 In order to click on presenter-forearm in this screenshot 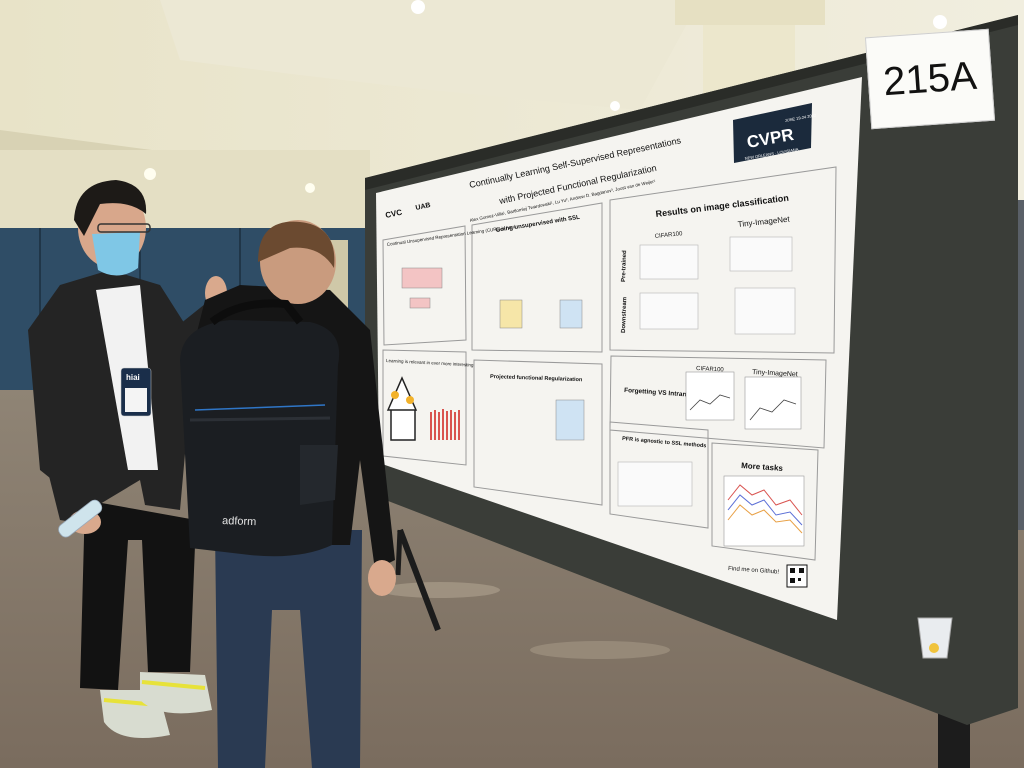, I will do `click(65, 482)`.